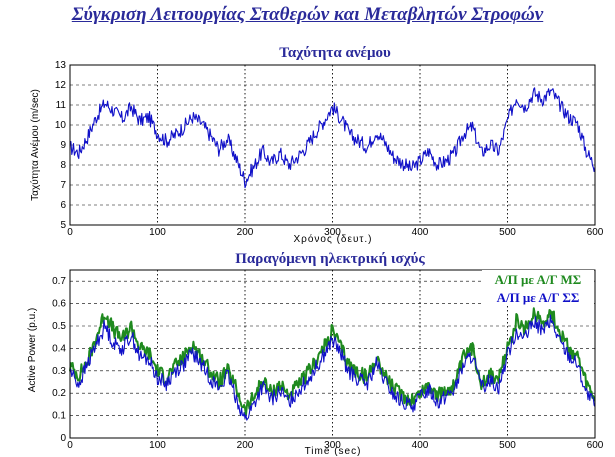 The image size is (615, 457). What do you see at coordinates (59, 326) in the screenshot?
I see `y-tick-label: 0.5` at bounding box center [59, 326].